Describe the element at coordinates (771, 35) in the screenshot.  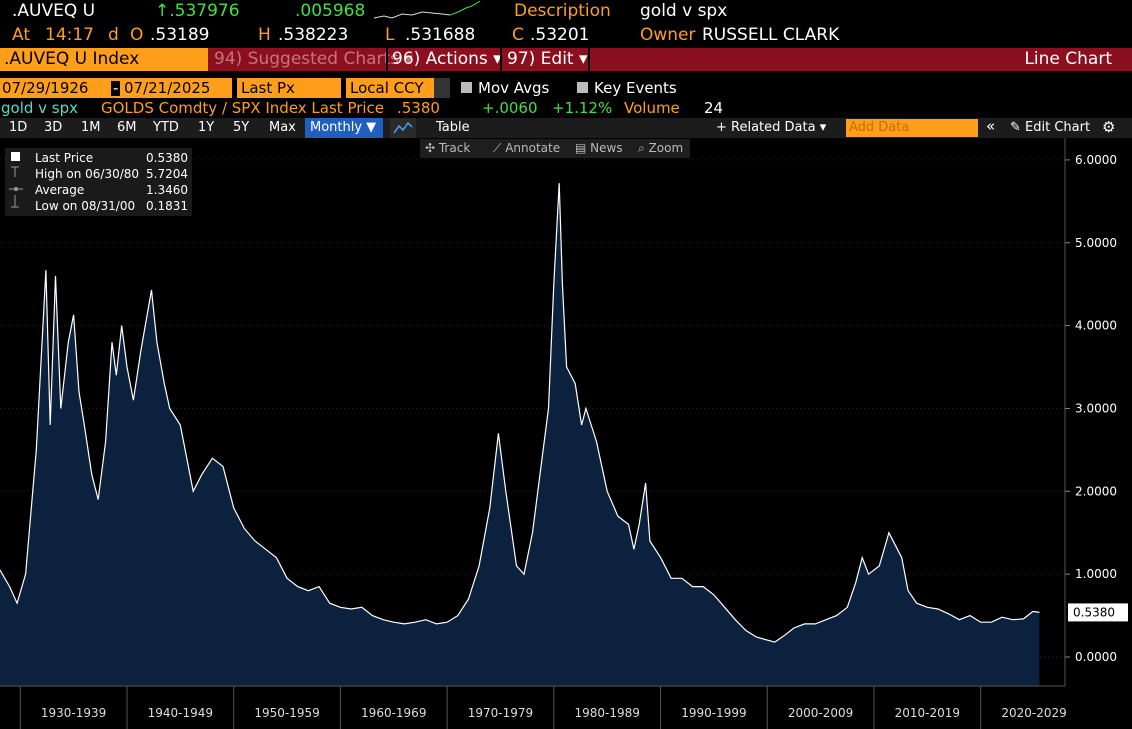
I see `owner: RUSSELL CLARK` at that location.